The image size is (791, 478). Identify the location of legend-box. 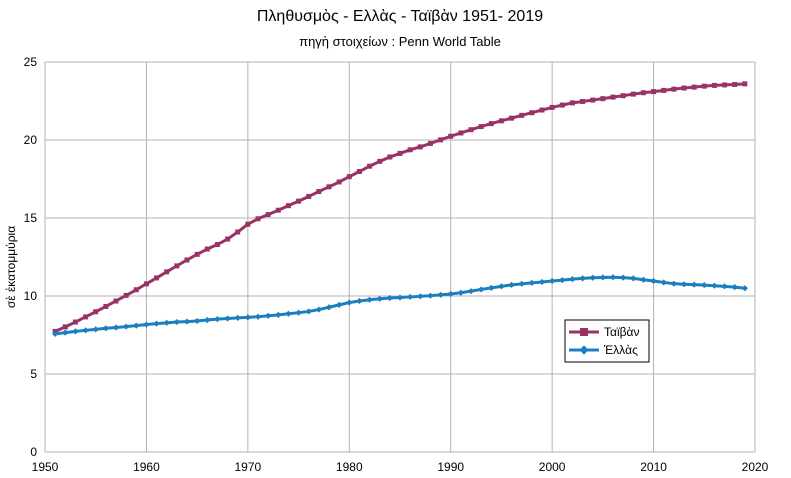
(607, 341).